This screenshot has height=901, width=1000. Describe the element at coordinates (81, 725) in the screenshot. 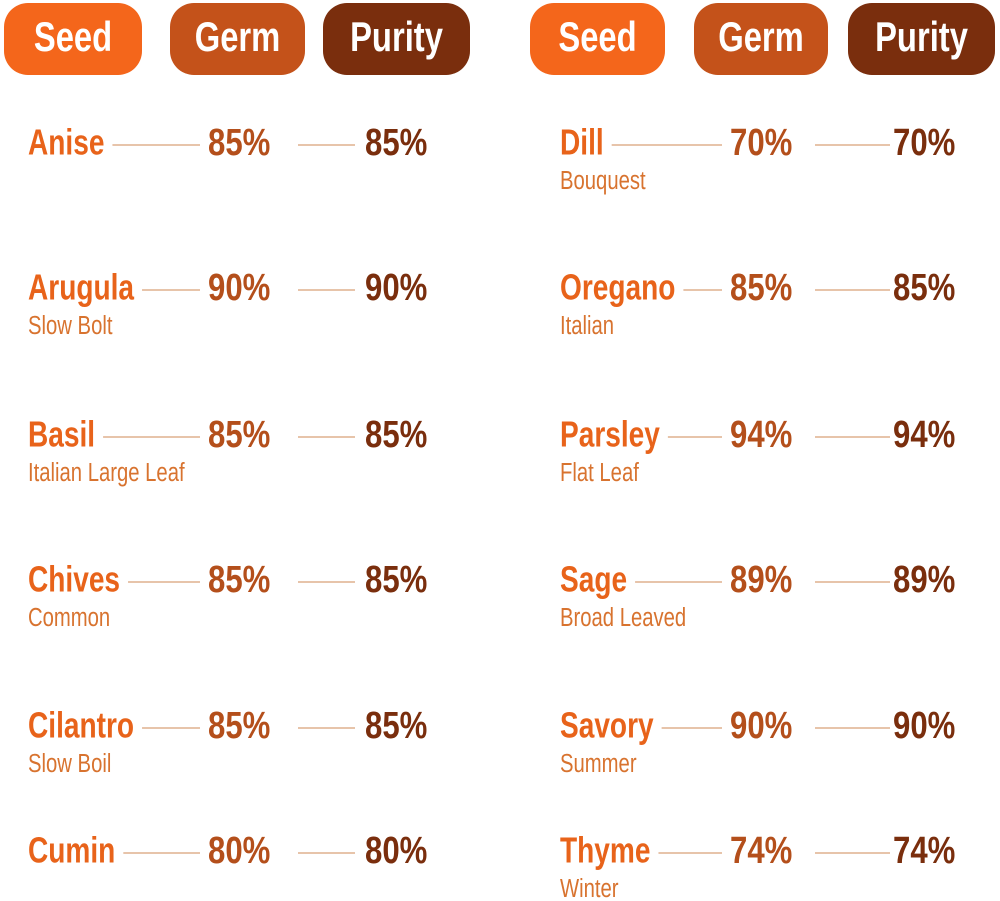

I see `seed-name: Cilantro` at that location.